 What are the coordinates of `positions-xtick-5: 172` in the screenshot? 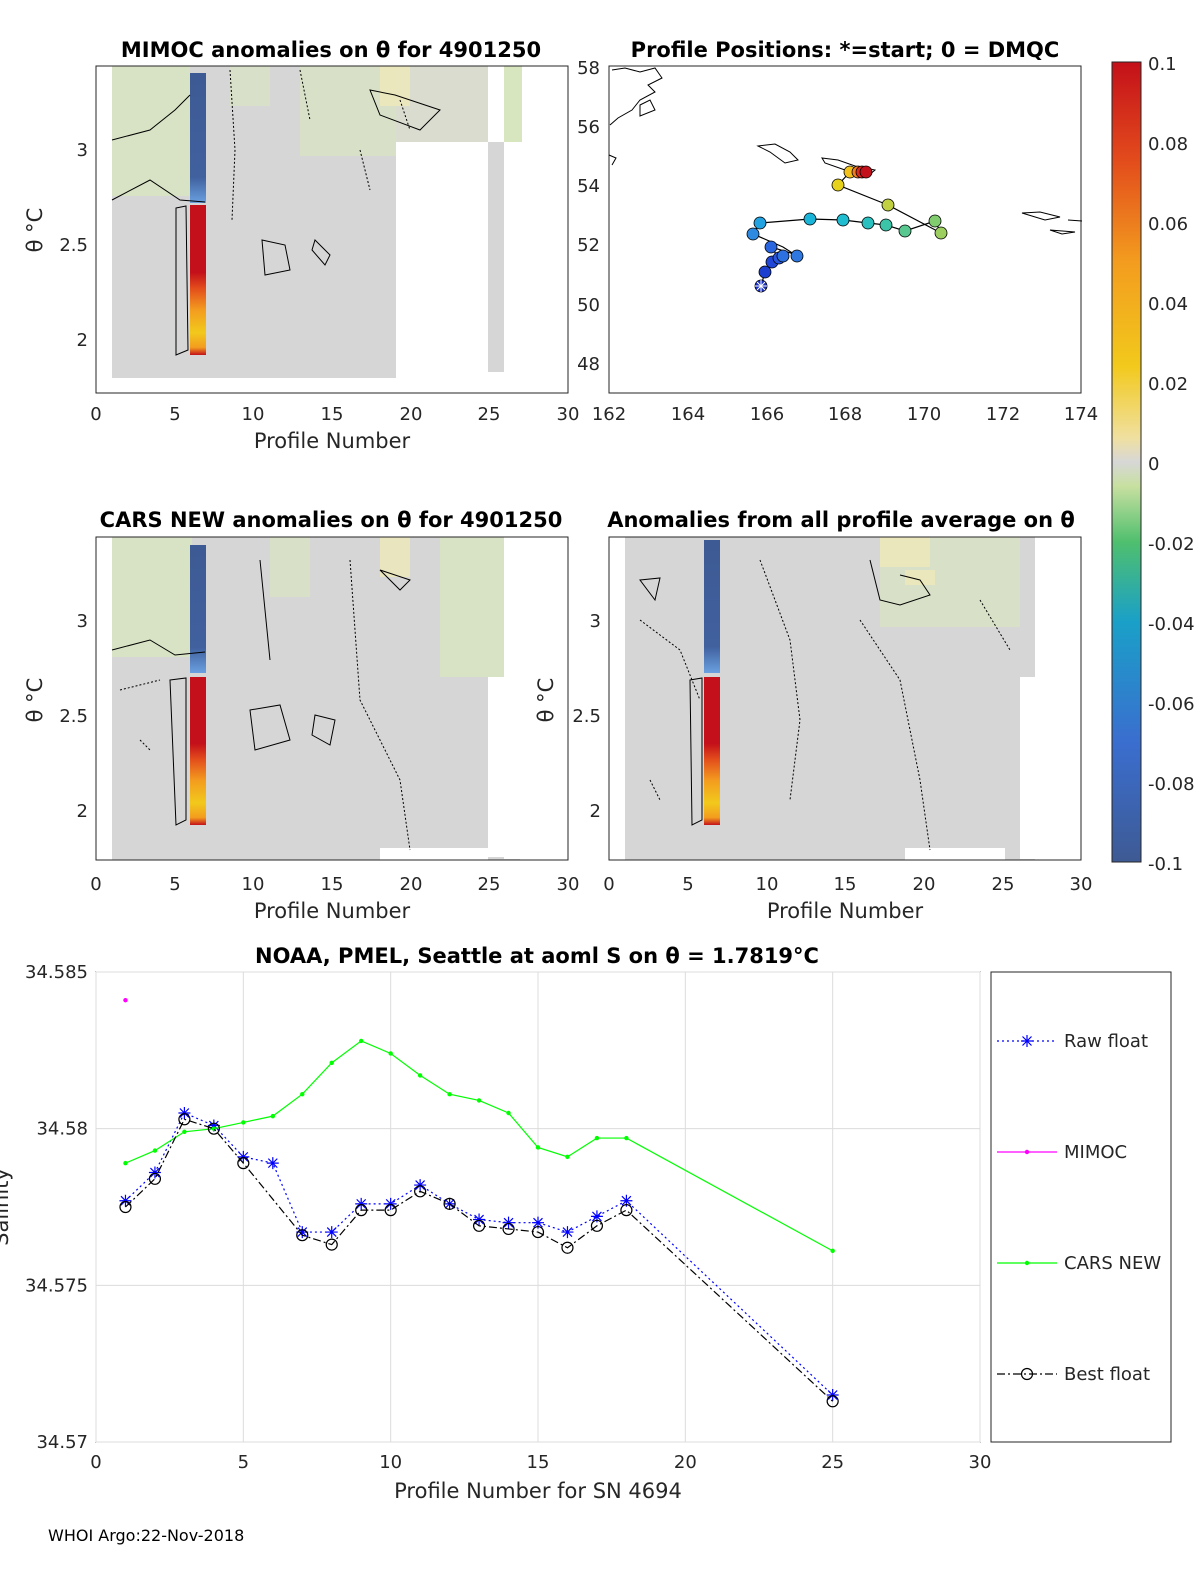 It's located at (1003, 414).